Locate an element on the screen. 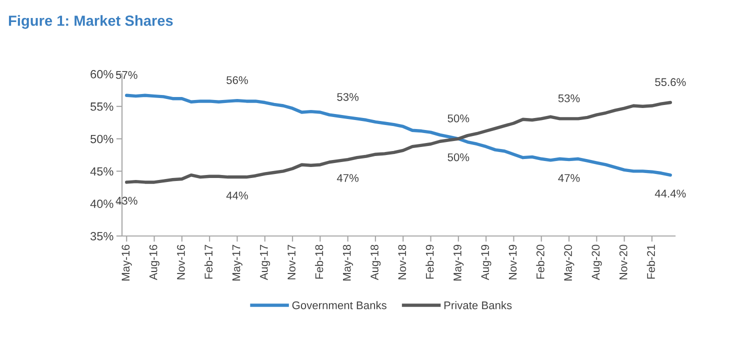 This screenshot has width=730, height=342. x-tick-label: Nov-16 is located at coordinates (181, 262).